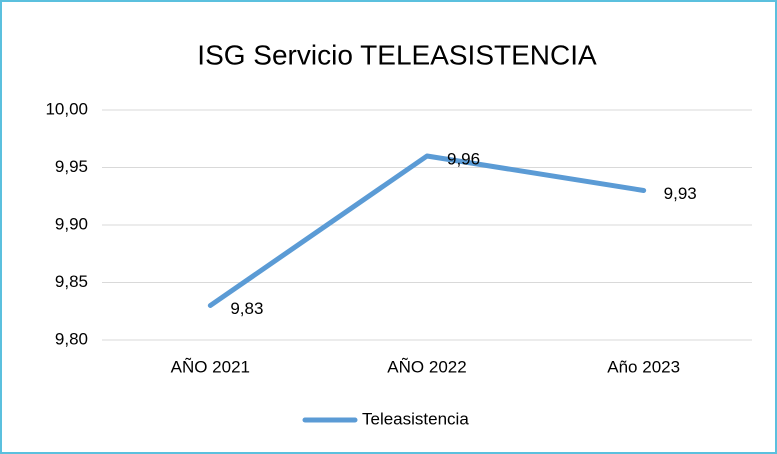  What do you see at coordinates (643, 366) in the screenshot?
I see `x-tick-label: Año 2023` at bounding box center [643, 366].